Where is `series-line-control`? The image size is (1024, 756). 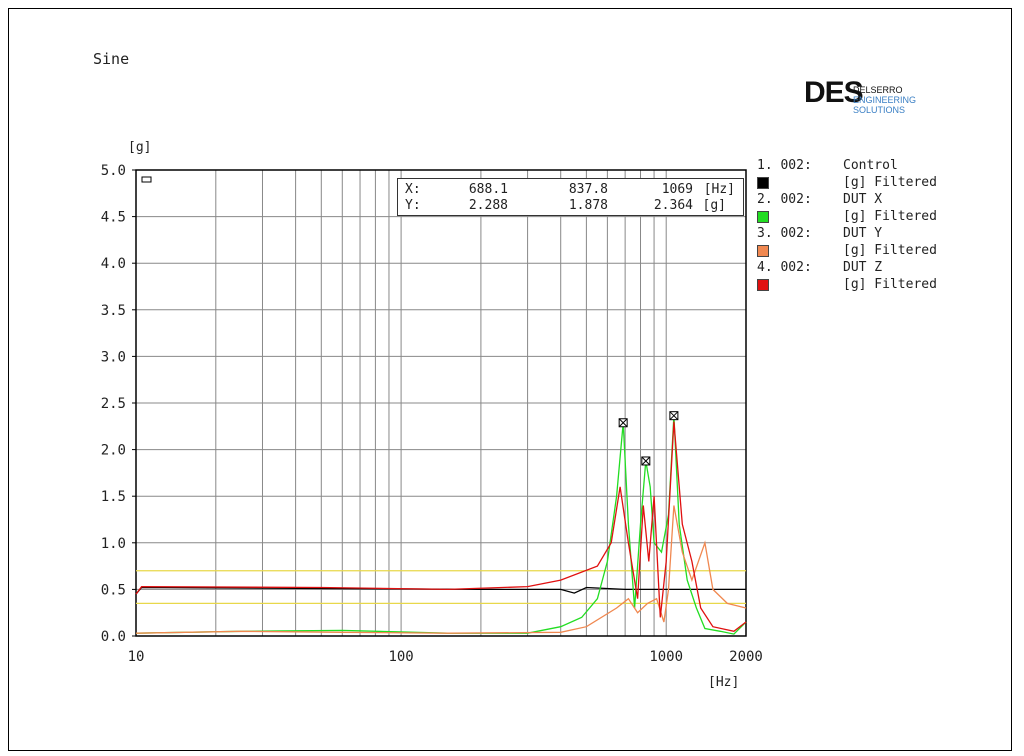 series-line-control is located at coordinates (440, 590).